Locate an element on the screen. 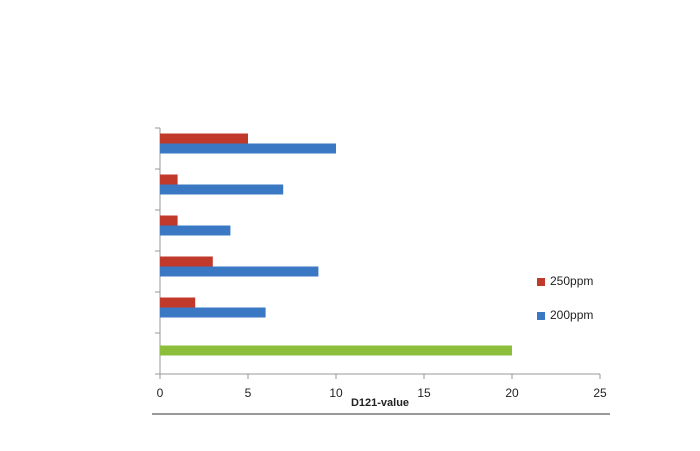  x-tick-label: 15 is located at coordinates (424, 393).